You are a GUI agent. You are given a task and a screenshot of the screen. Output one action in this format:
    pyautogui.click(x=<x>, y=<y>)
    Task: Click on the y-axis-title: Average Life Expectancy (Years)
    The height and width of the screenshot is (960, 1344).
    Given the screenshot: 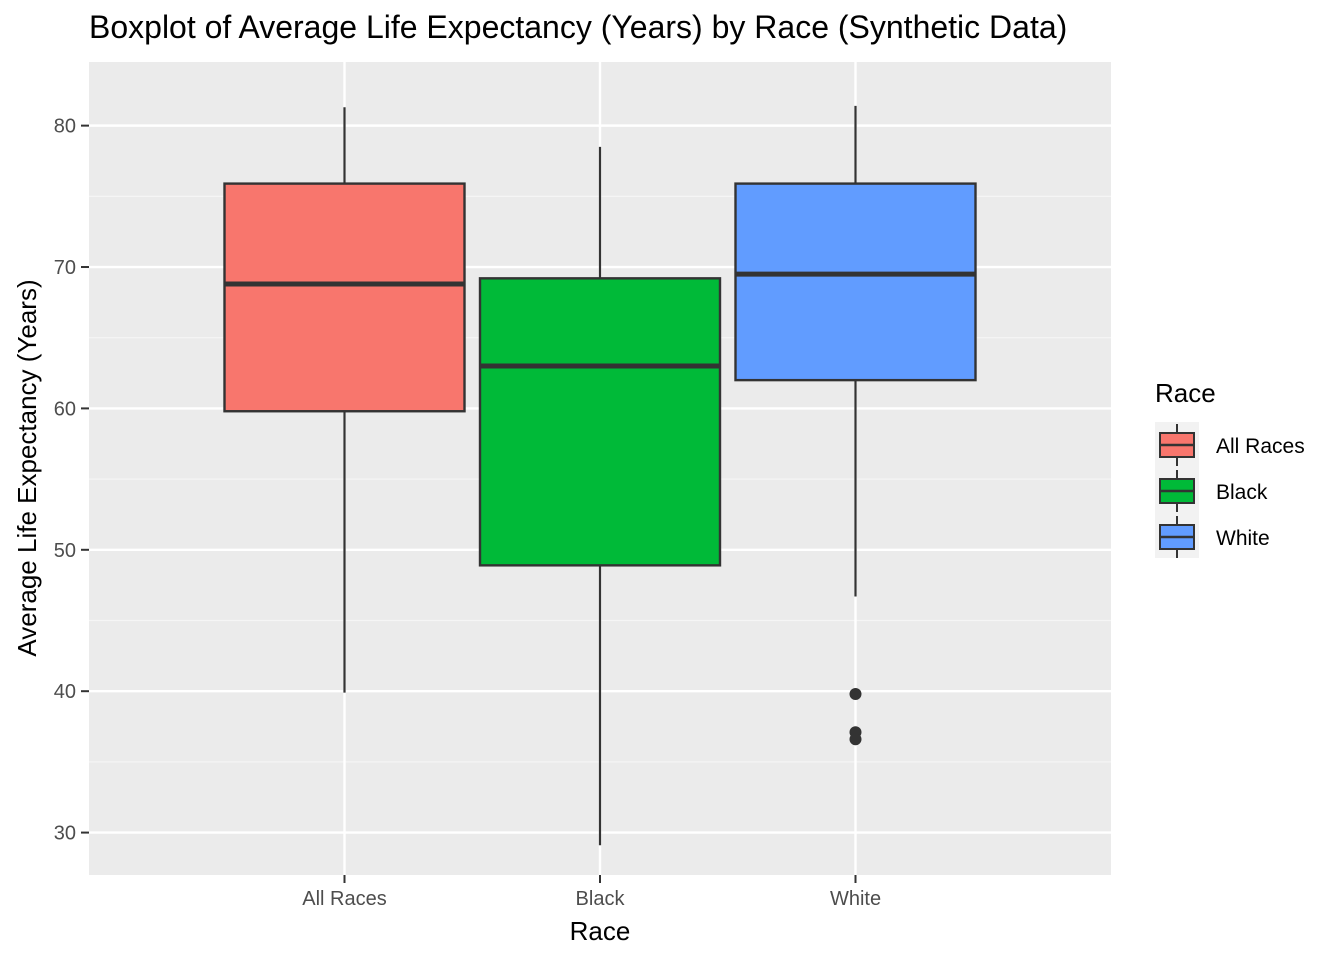 What is the action you would take?
    pyautogui.click(x=27, y=467)
    